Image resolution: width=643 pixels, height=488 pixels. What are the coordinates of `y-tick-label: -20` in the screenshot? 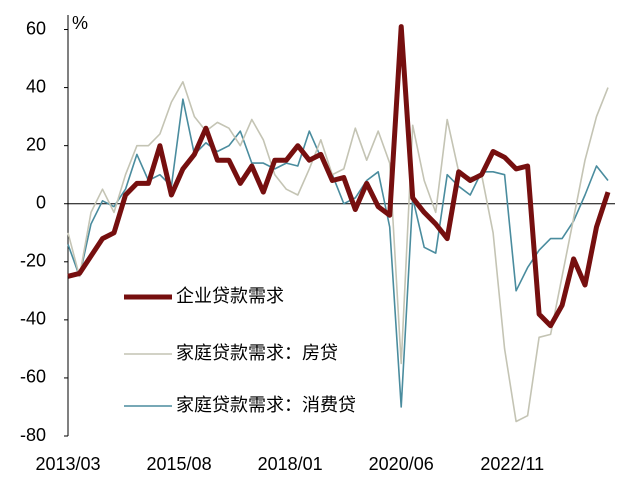 It's located at (33, 261).